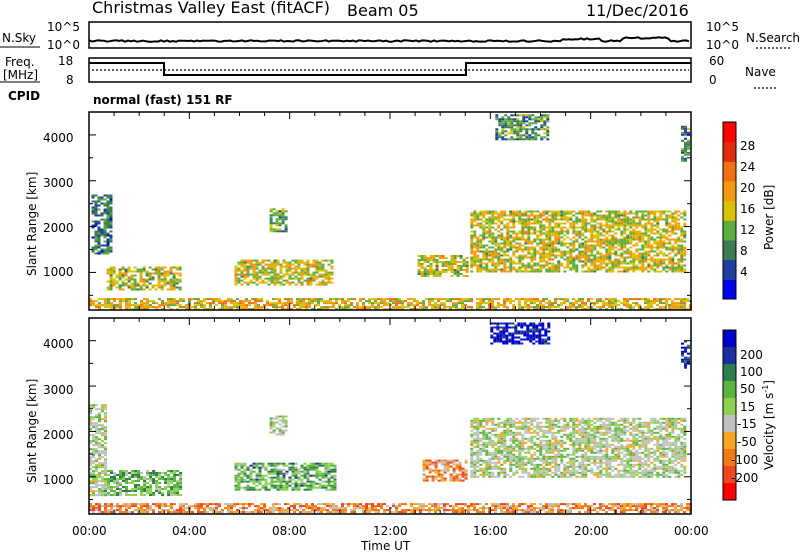 Image resolution: width=800 pixels, height=554 pixels. I want to click on power-colorbar, so click(729, 210).